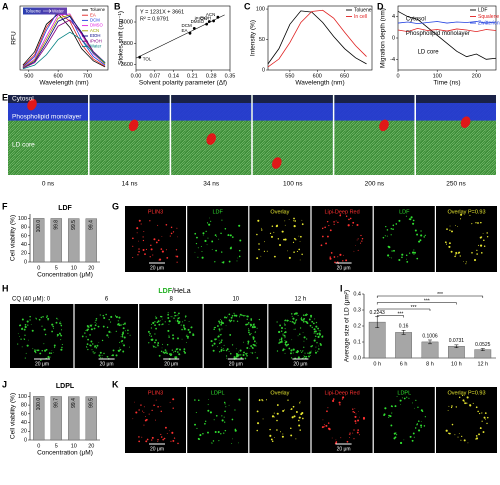 The width and height of the screenshot is (500, 485). I want to click on time-label: 14 ns, so click(130, 184).